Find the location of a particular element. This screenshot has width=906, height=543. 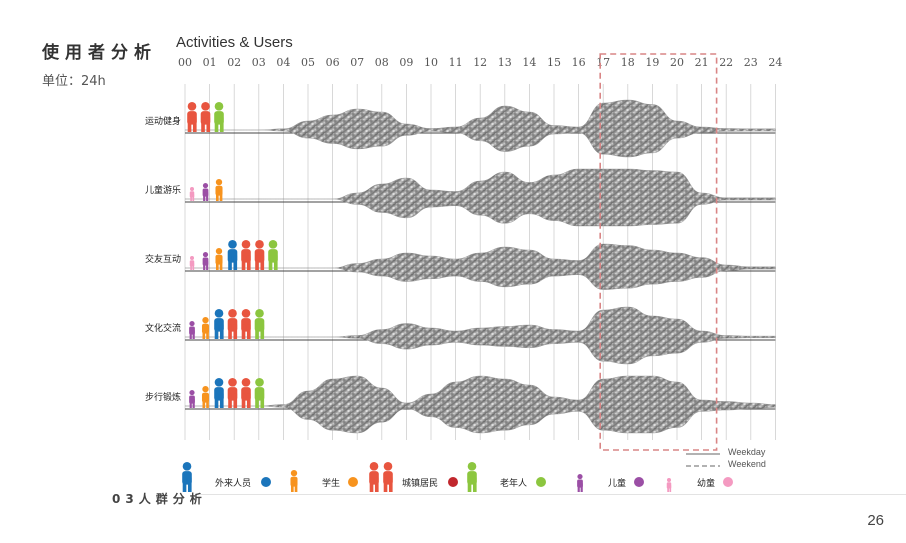

hour-label: 03 is located at coordinates (258, 62).